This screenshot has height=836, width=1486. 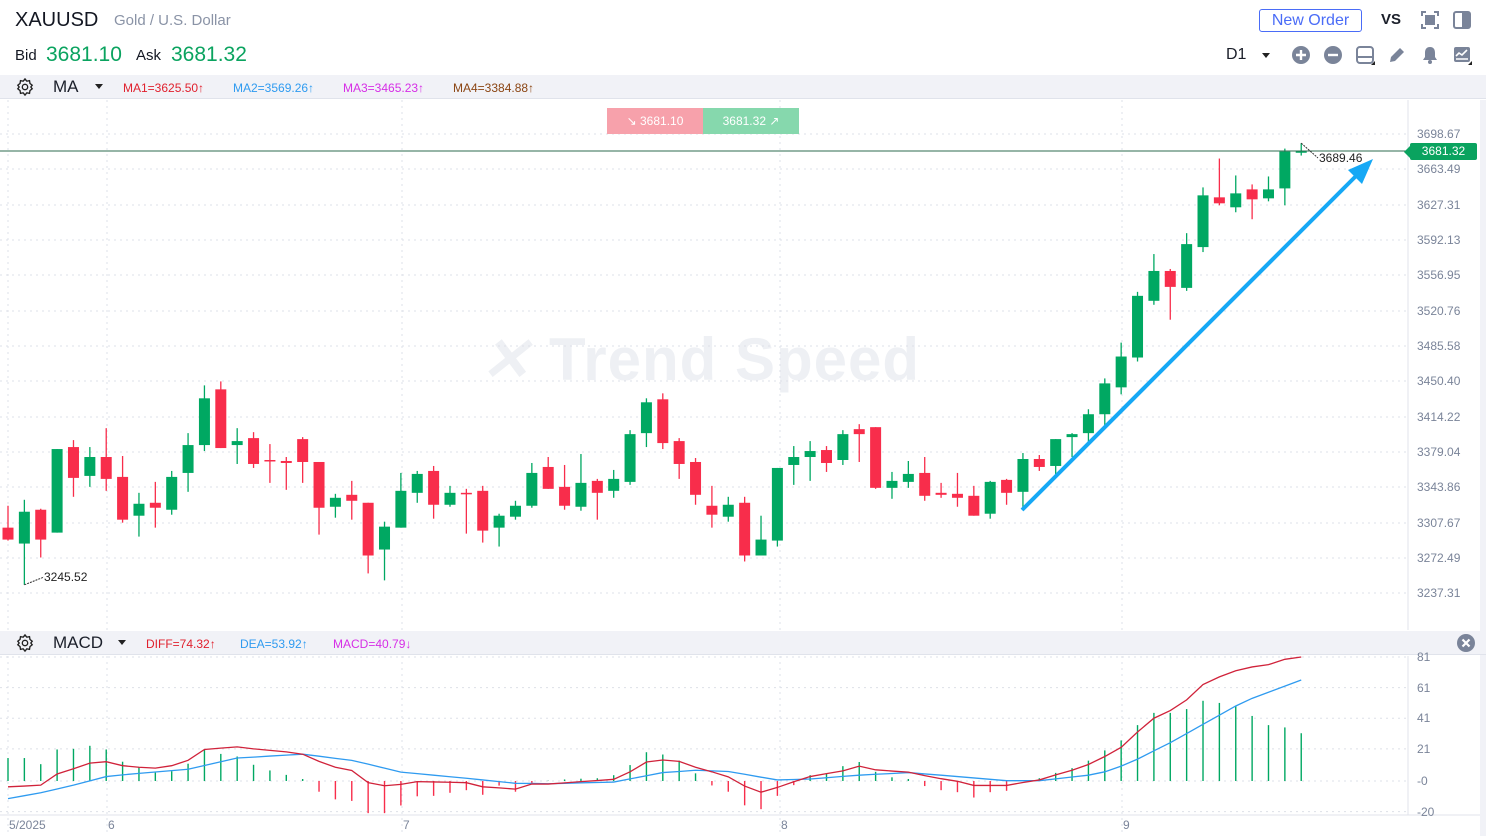 What do you see at coordinates (99, 86) in the screenshot?
I see `ma-dropdown-caret-icon` at bounding box center [99, 86].